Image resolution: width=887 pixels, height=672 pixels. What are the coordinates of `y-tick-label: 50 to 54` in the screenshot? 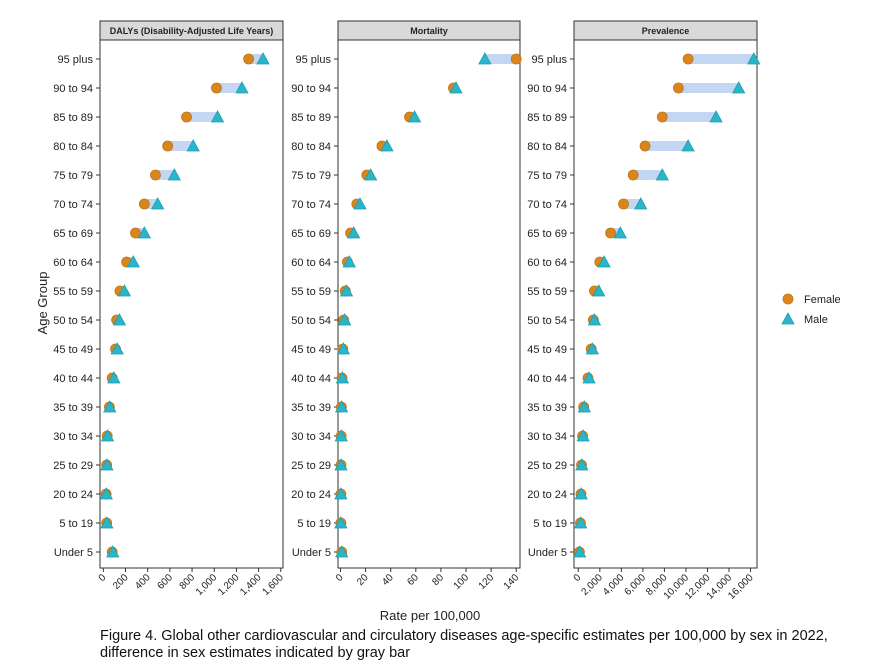 It's located at (311, 321).